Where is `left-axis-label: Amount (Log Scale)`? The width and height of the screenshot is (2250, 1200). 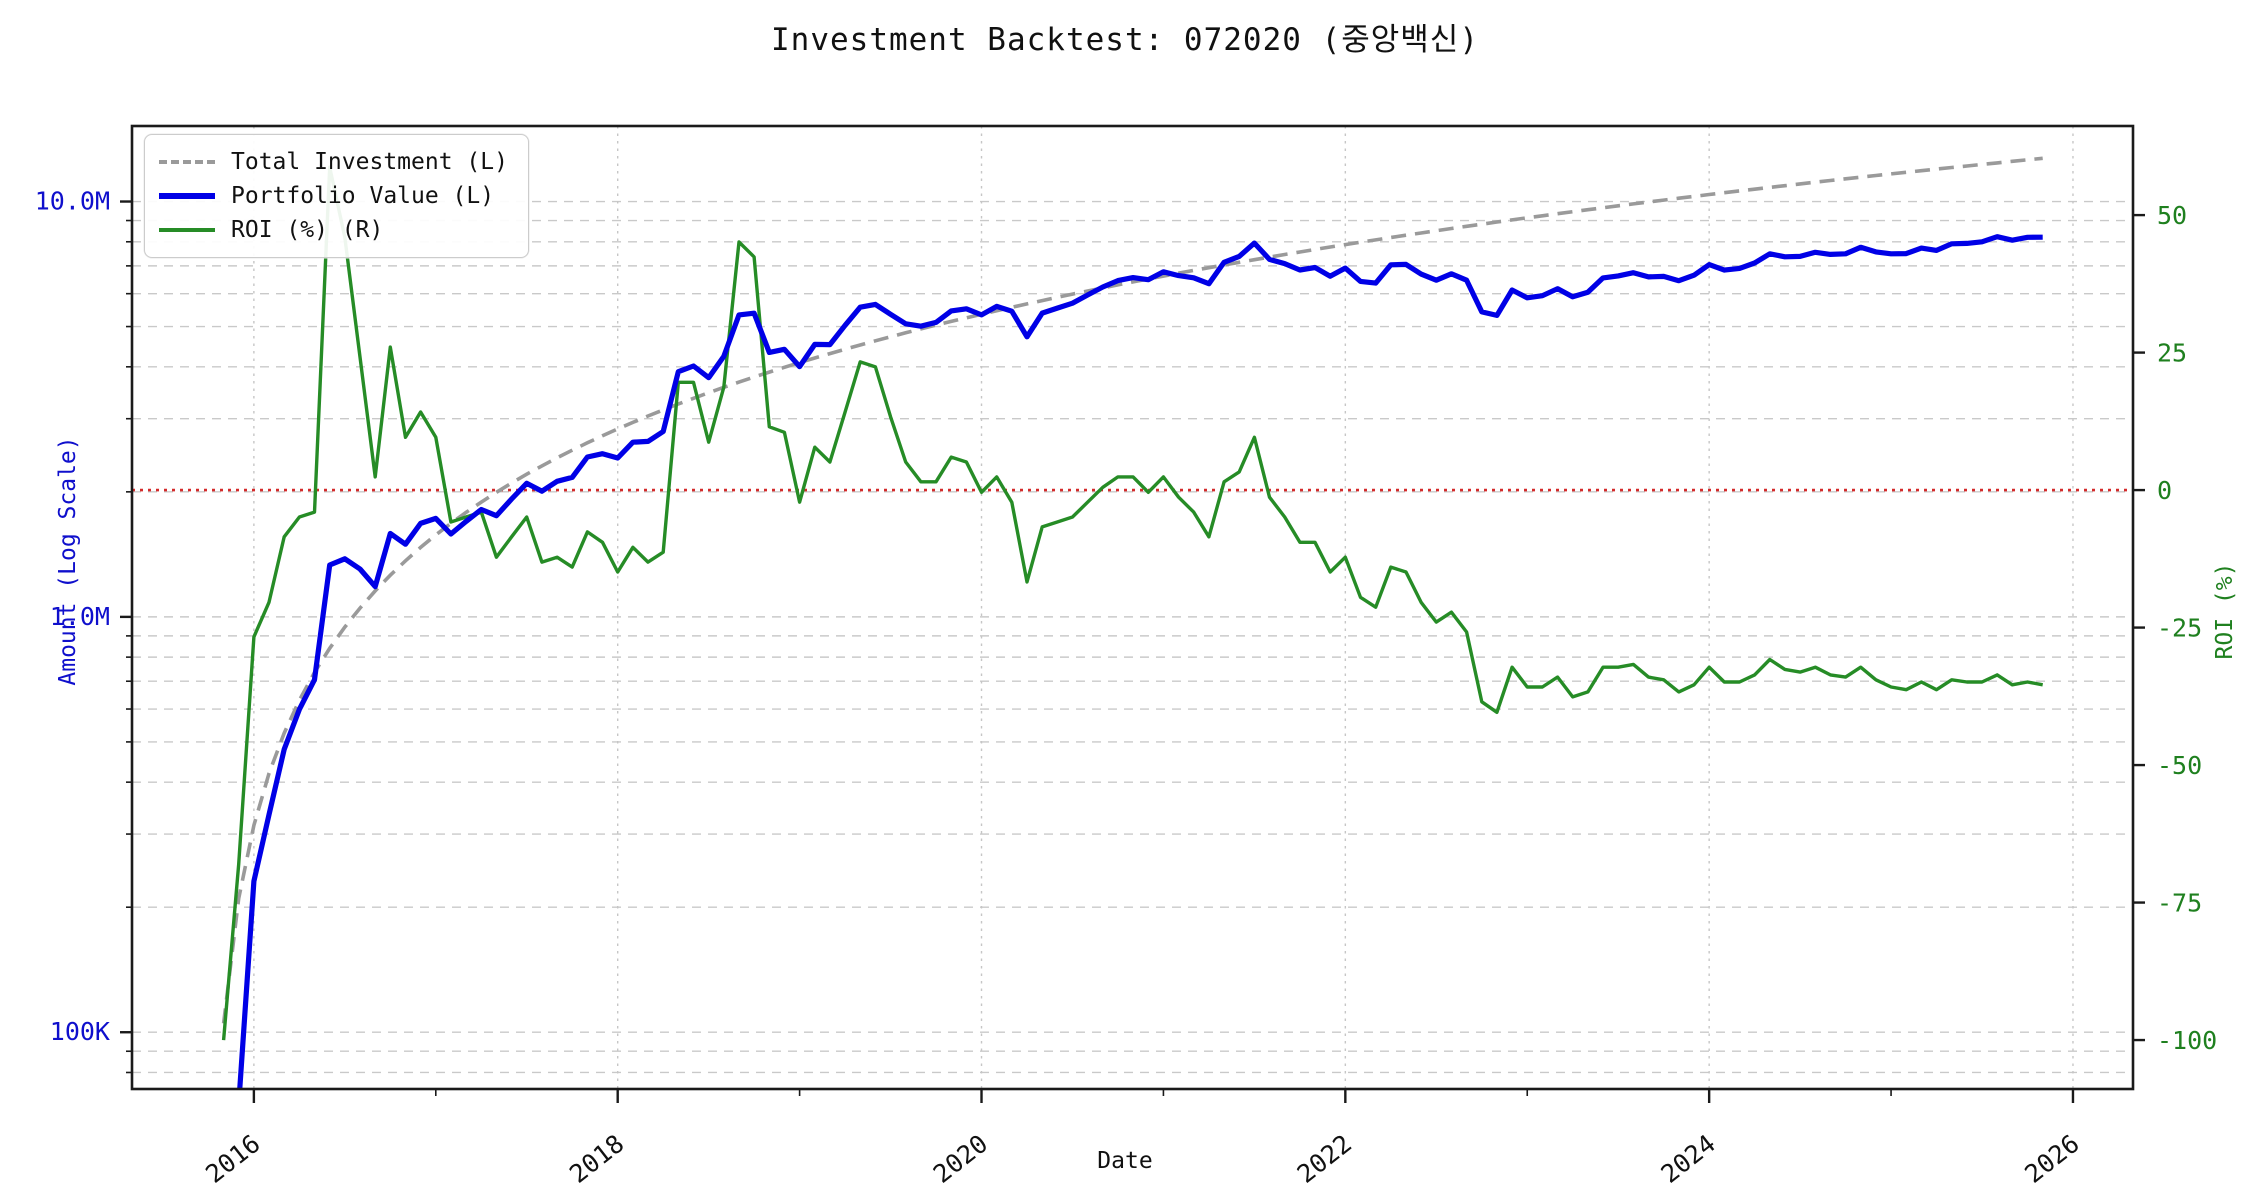
left-axis-label: Amount (Log Scale) is located at coordinates (68, 561).